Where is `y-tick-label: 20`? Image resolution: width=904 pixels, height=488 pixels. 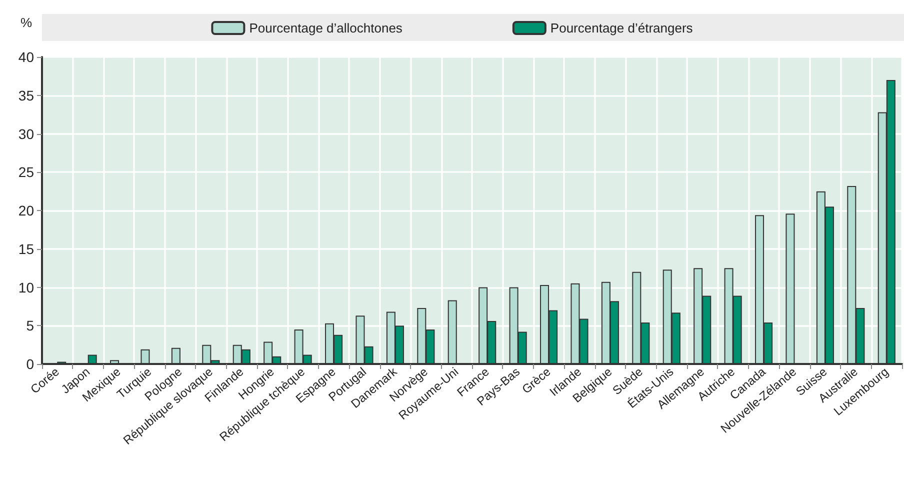
y-tick-label: 20 is located at coordinates (26, 210).